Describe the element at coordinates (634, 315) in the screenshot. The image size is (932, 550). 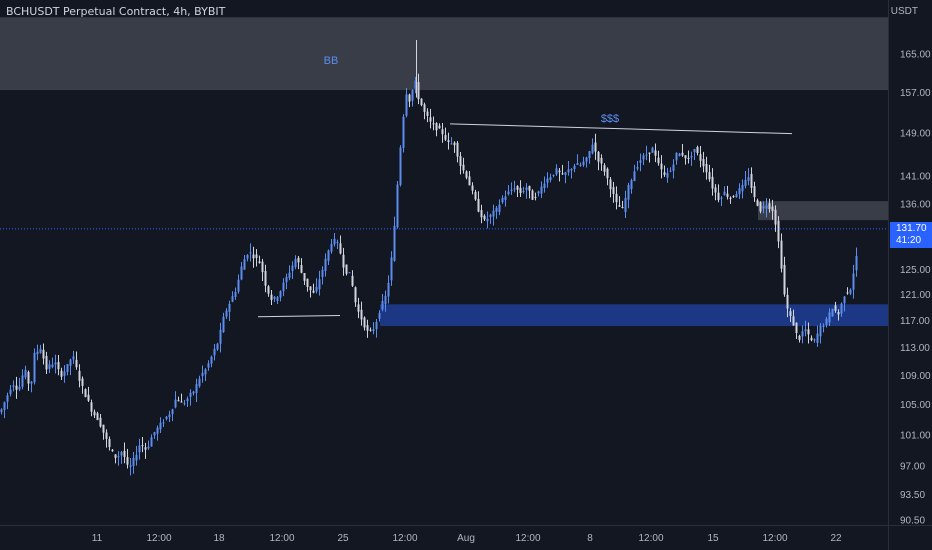
I see `demand-zone` at that location.